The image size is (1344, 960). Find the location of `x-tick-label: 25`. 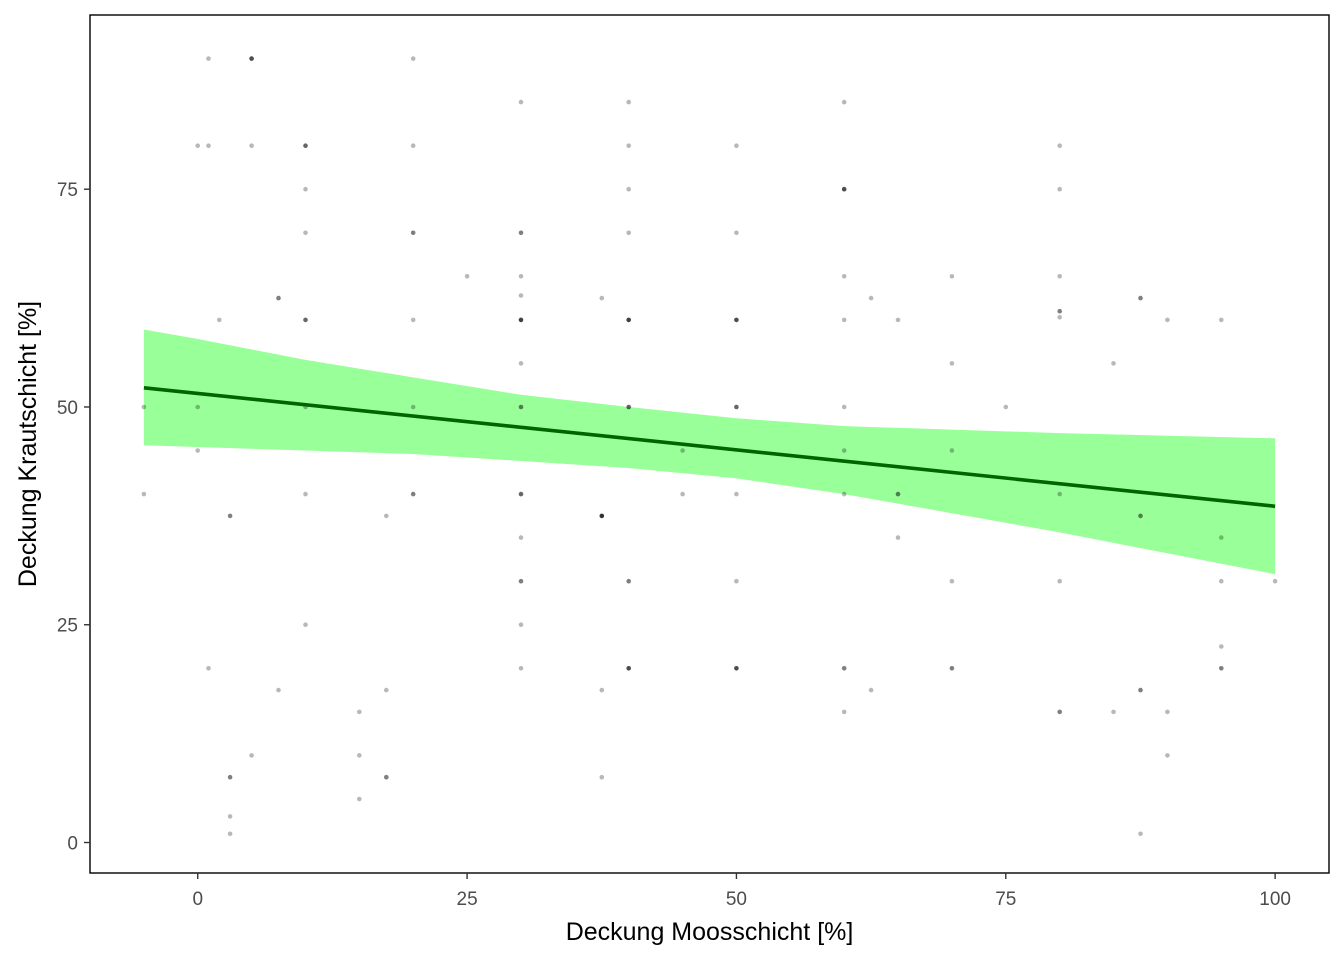

x-tick-label: 25 is located at coordinates (467, 899).